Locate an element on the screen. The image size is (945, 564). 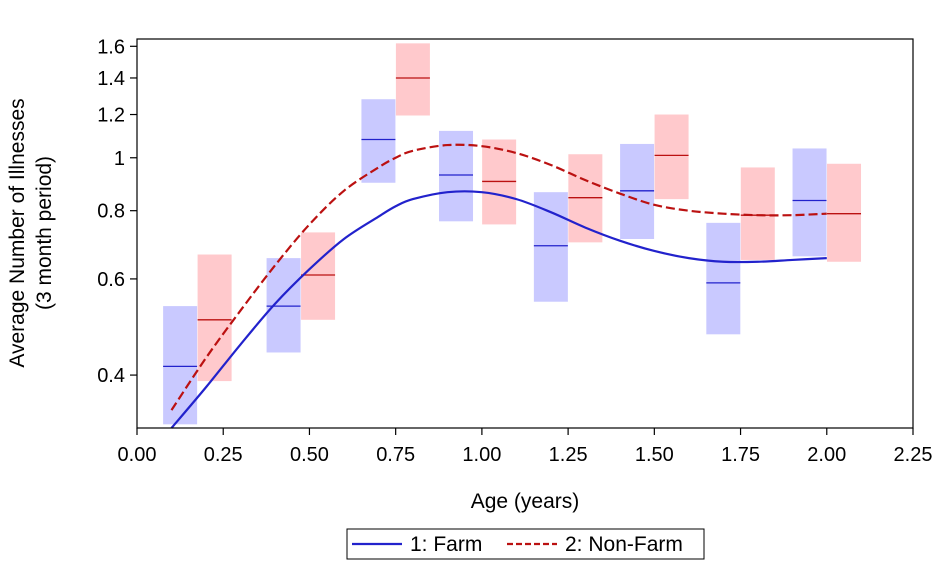
y-axis: 0.4 0.6 0.8 1 1.2 1.4 1.6 is located at coordinates (117, 211).